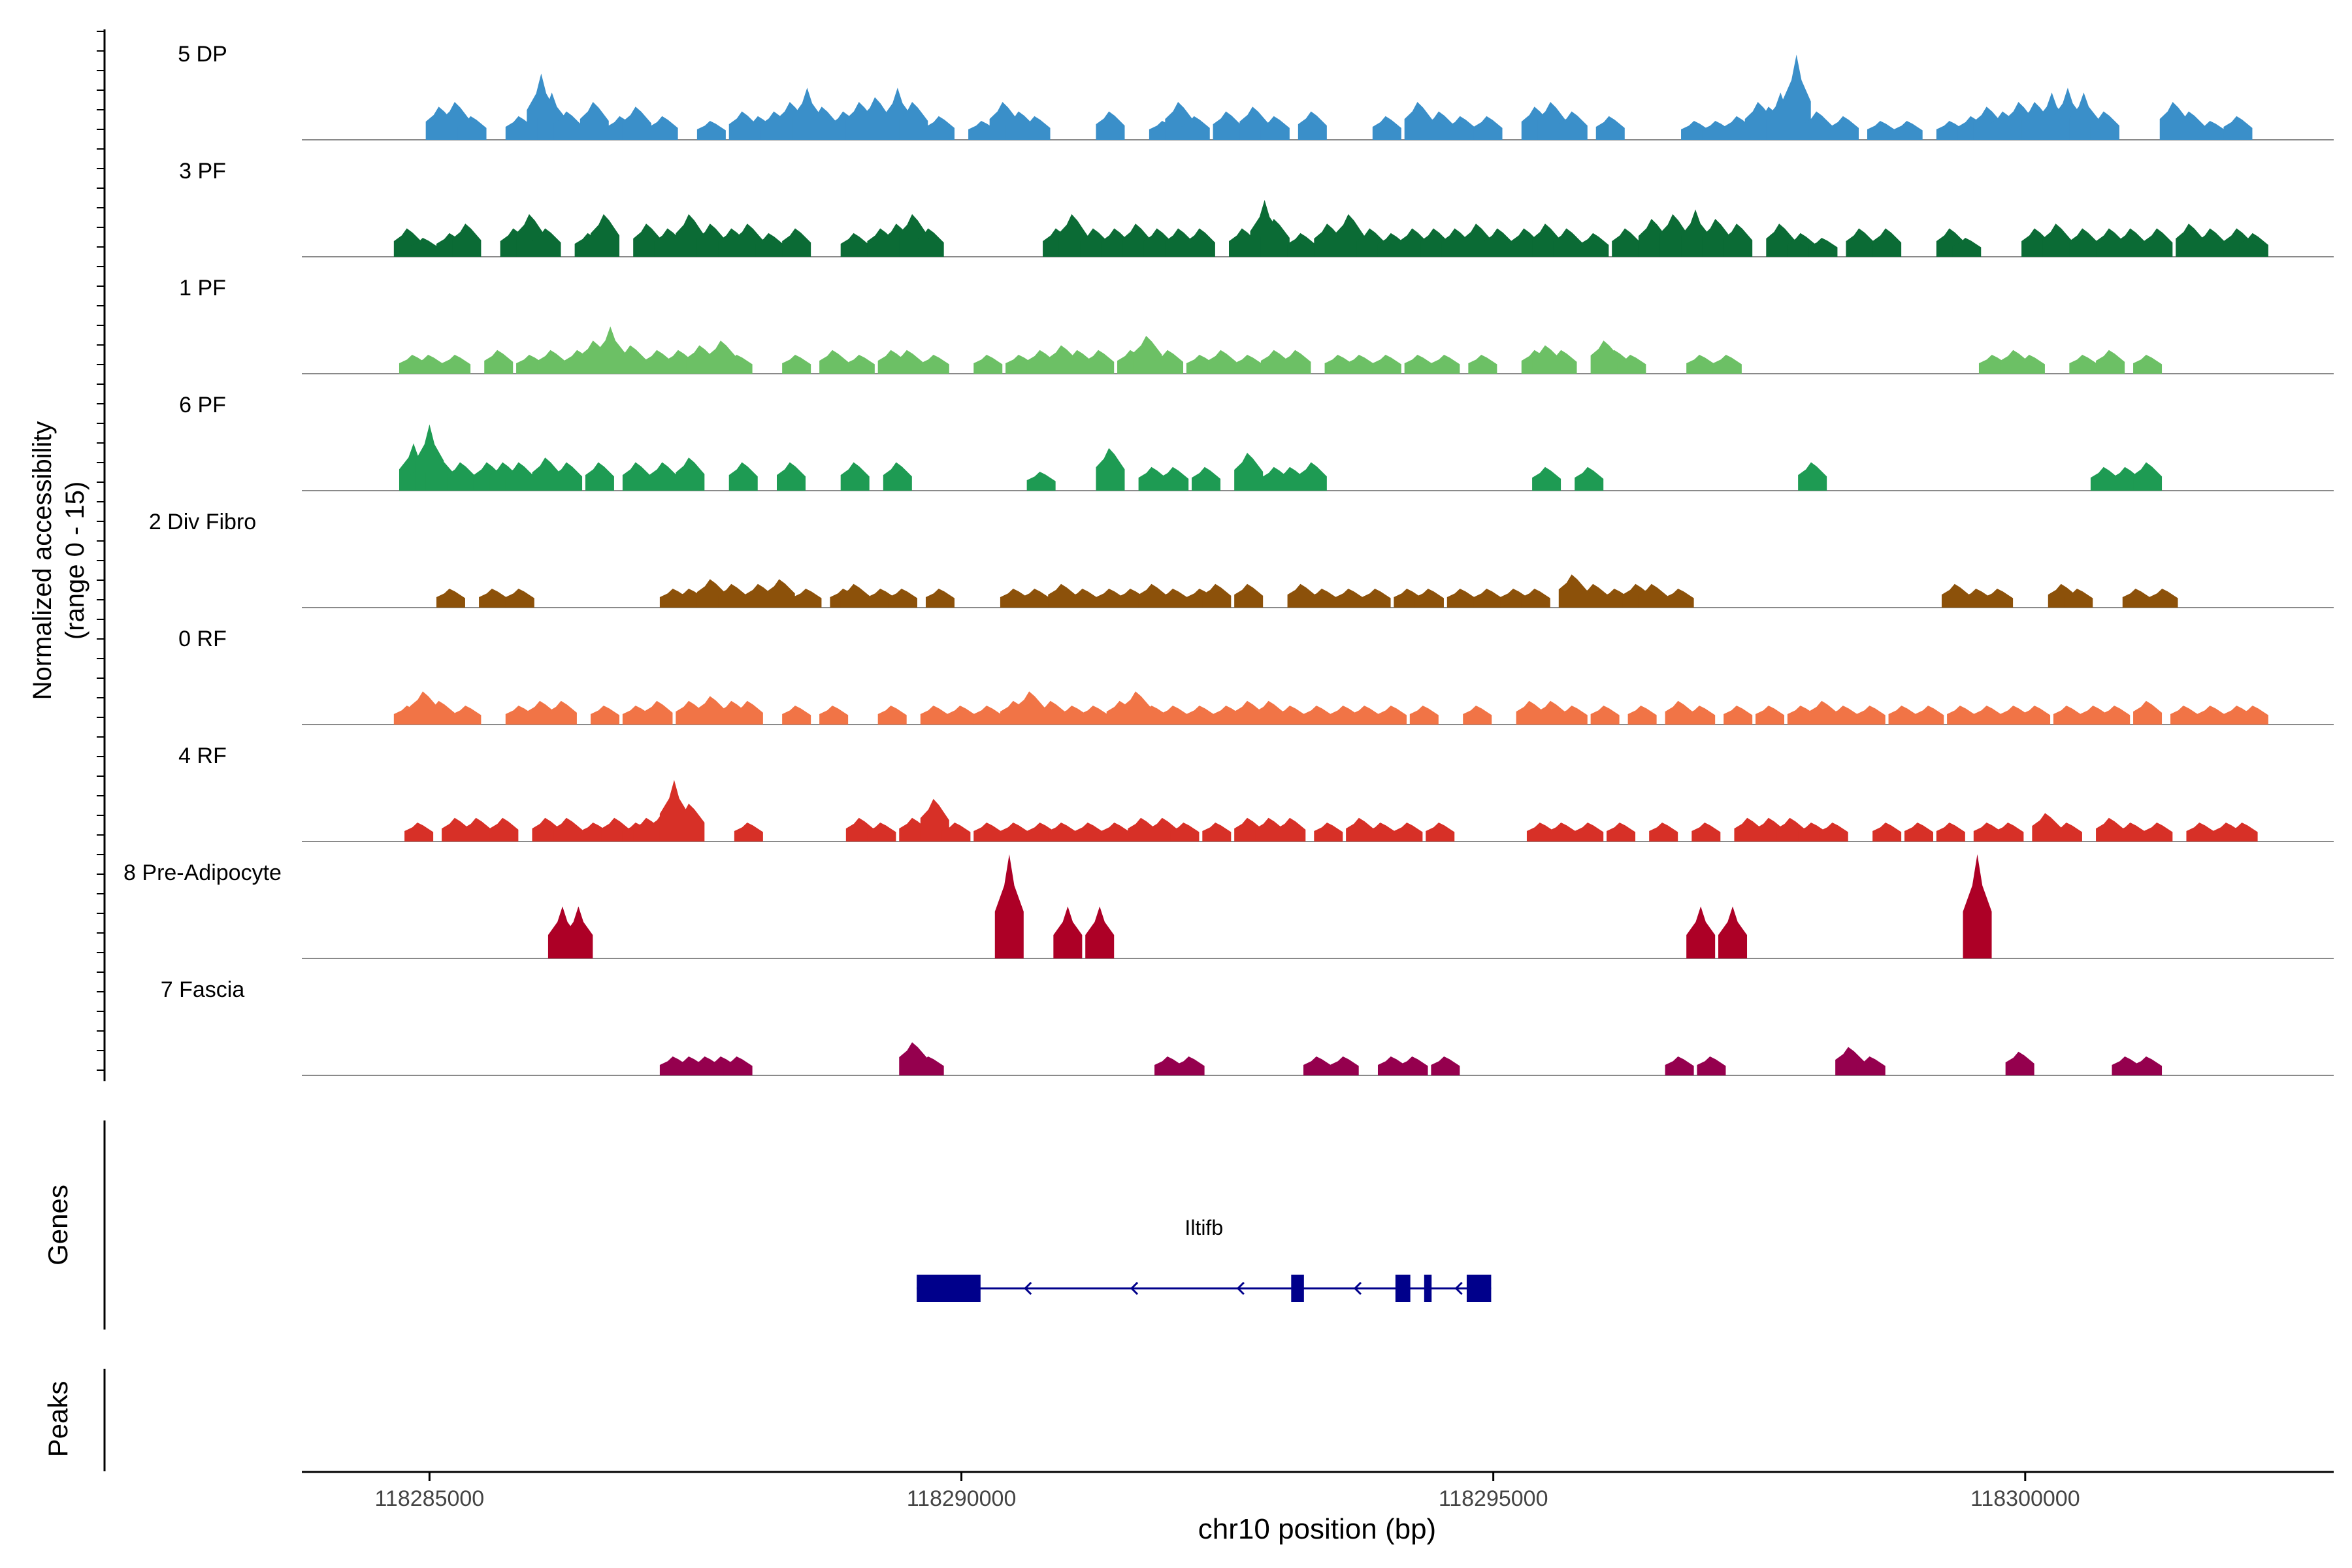 The width and height of the screenshot is (2352, 1568). What do you see at coordinates (962, 1498) in the screenshot?
I see `x-axis-tick-label: 118290000` at bounding box center [962, 1498].